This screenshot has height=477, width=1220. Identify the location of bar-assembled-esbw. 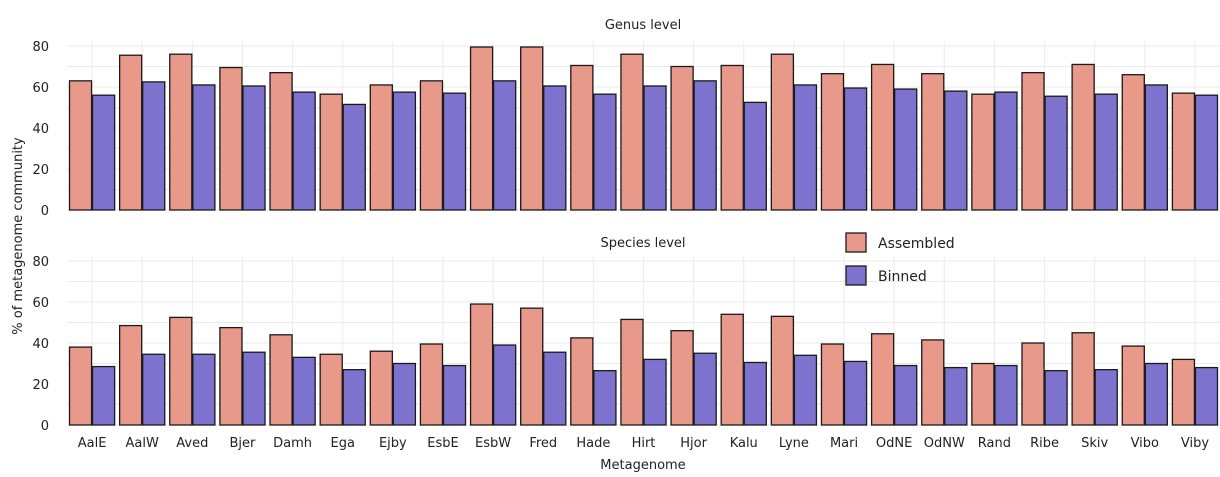
(481, 128).